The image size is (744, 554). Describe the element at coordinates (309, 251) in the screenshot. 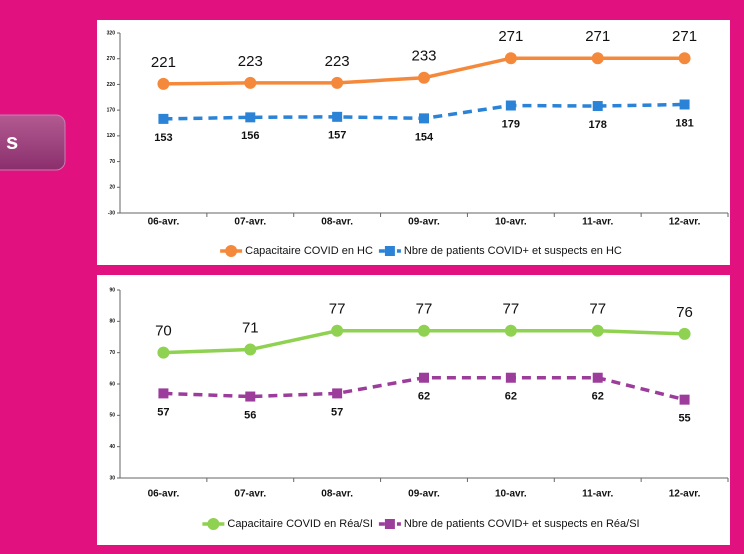

I see `legend-label: Capacitaire COVID en HC` at that location.